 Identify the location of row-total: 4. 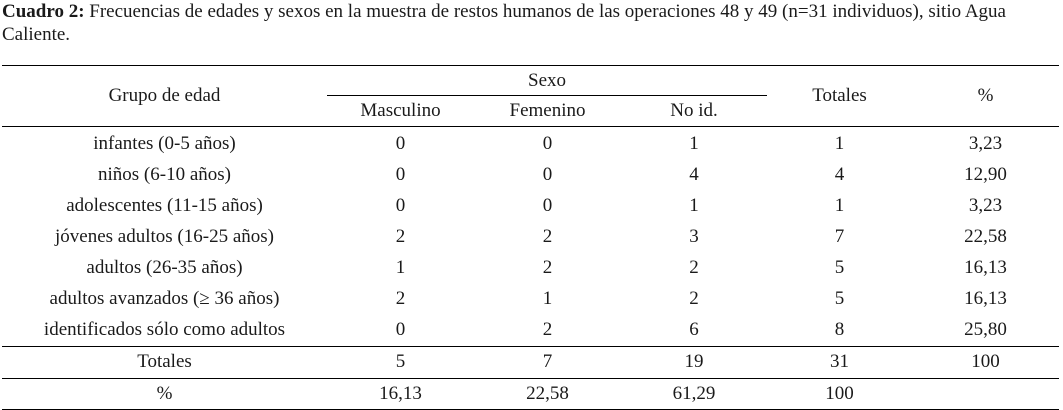
(839, 174).